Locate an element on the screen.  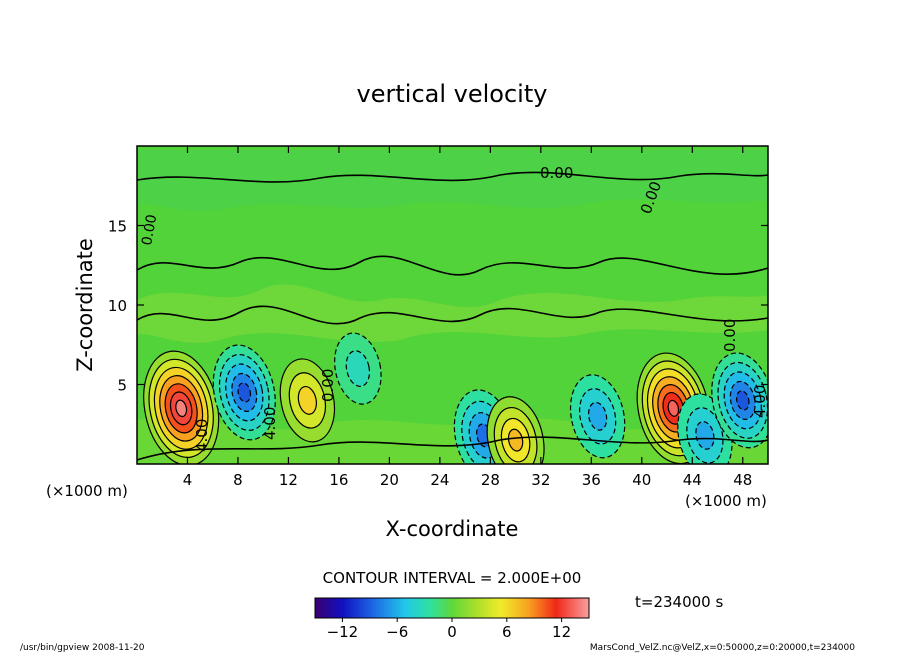
colorbar-tick-label: −12 is located at coordinates (343, 632).